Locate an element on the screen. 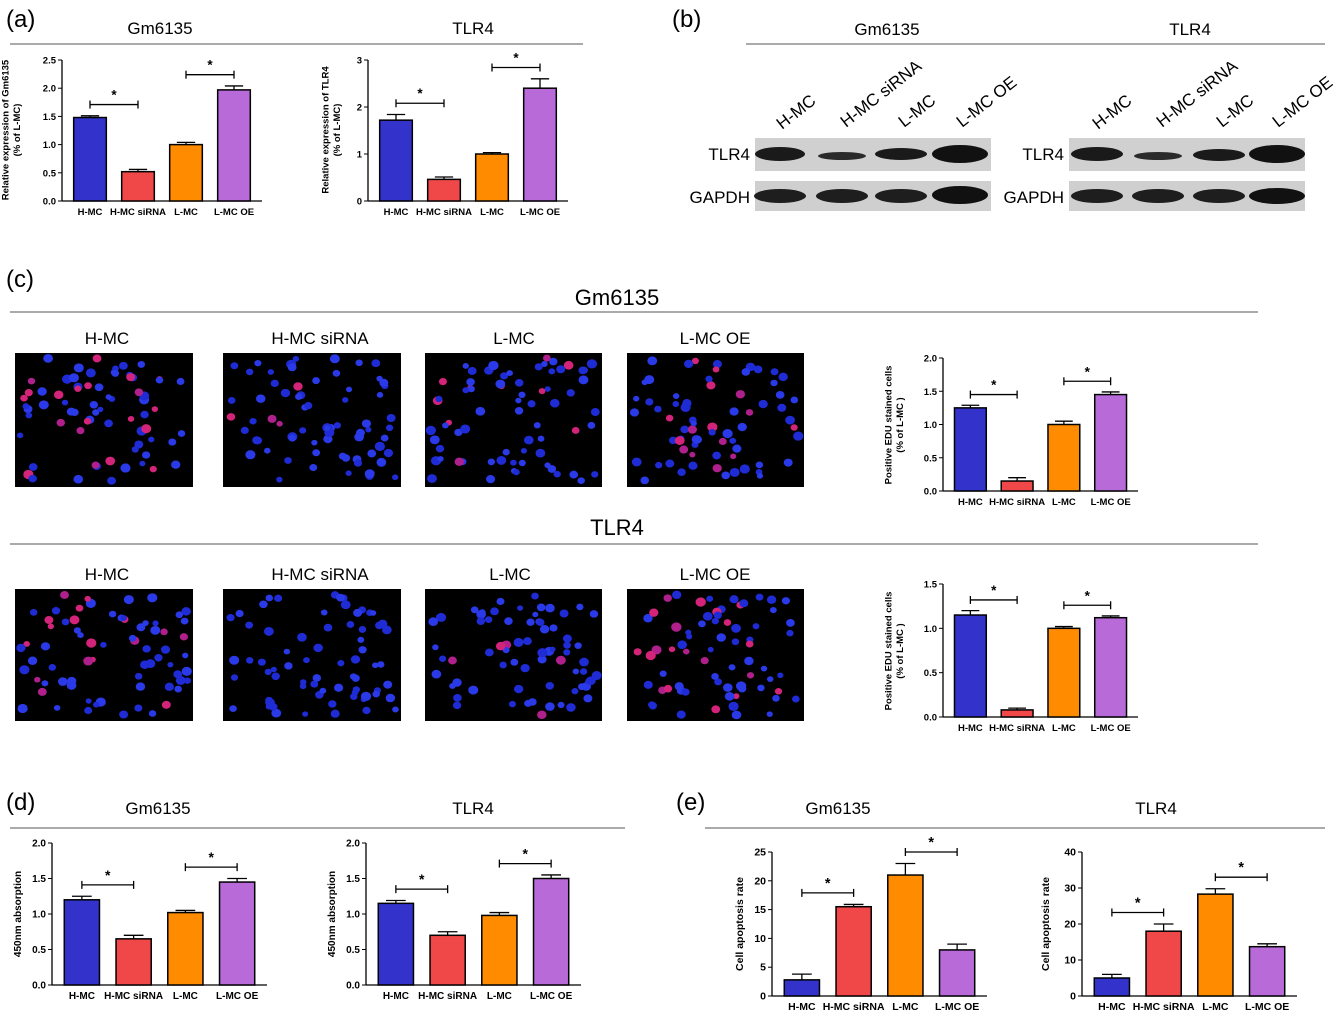  edu-image-tlr-h-mc-sirna is located at coordinates (312, 655).